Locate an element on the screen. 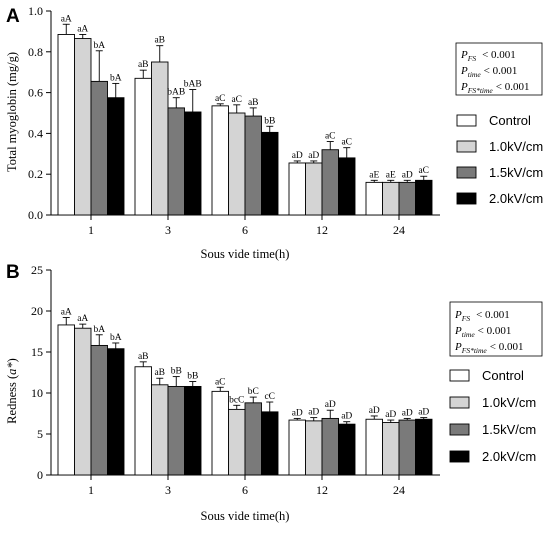 This screenshot has width=550, height=534. panel-a-ylabel: Total myoglobin (mg/g) is located at coordinates (12, 112).